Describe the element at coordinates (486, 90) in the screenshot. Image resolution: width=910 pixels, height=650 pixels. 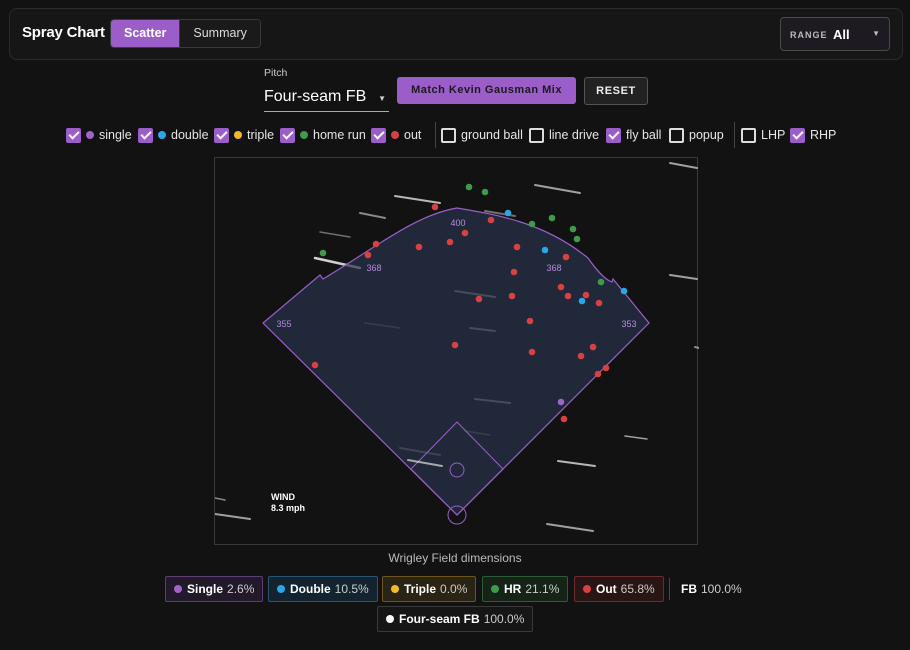
I see `match-mix-button: Match Kevin Gausman Mix` at that location.